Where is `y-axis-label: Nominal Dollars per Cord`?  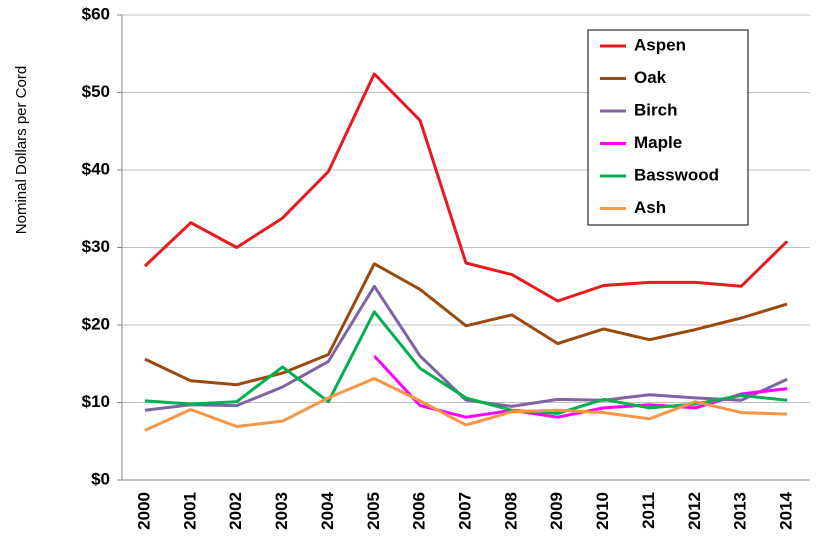
y-axis-label: Nominal Dollars per Cord is located at coordinates (21, 150).